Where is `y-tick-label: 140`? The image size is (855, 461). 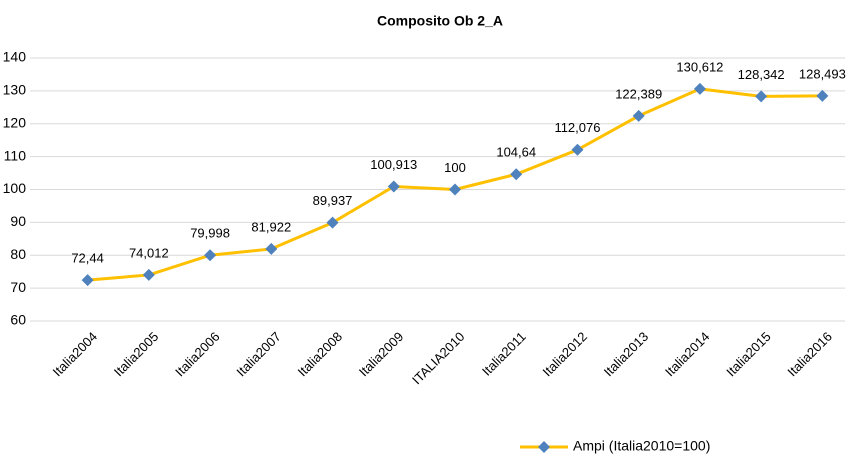
y-tick-label: 140 is located at coordinates (15, 57).